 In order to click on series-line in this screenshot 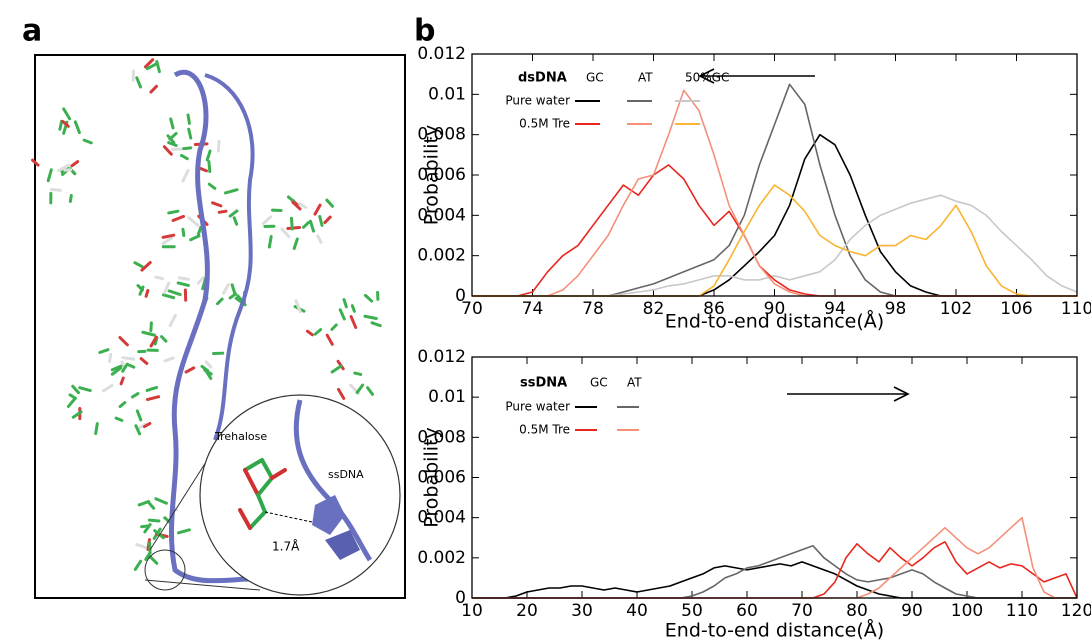, I will do `click(774, 557)`.